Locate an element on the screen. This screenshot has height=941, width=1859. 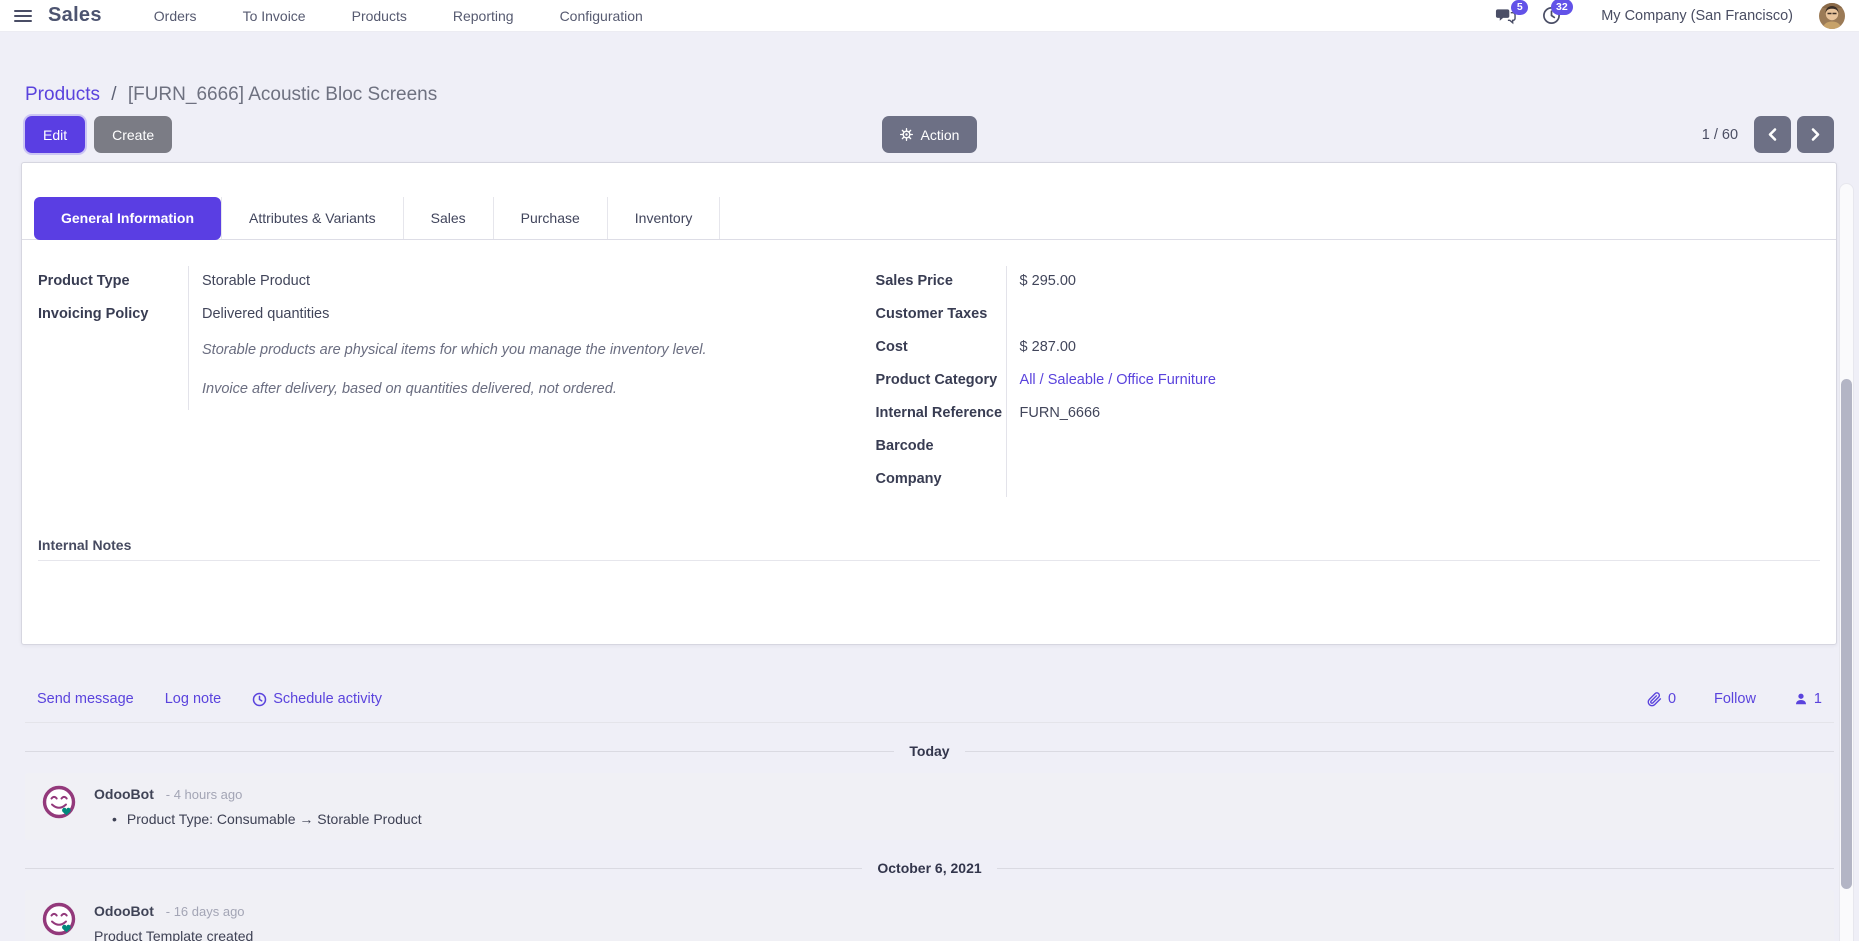
barcode-value is located at coordinates (1247, 447).